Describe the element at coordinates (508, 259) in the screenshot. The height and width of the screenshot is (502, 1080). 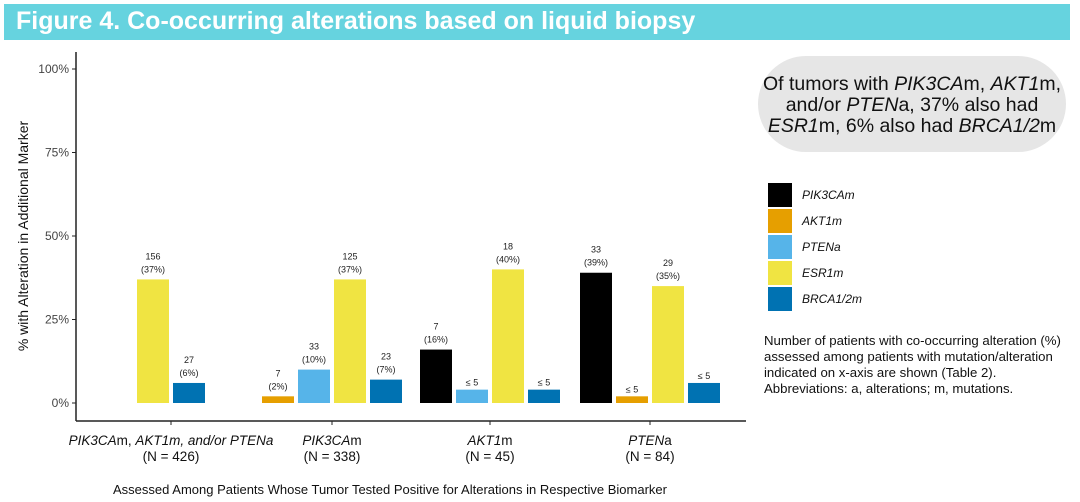
I see `bar-percent-label: (40%)` at that location.